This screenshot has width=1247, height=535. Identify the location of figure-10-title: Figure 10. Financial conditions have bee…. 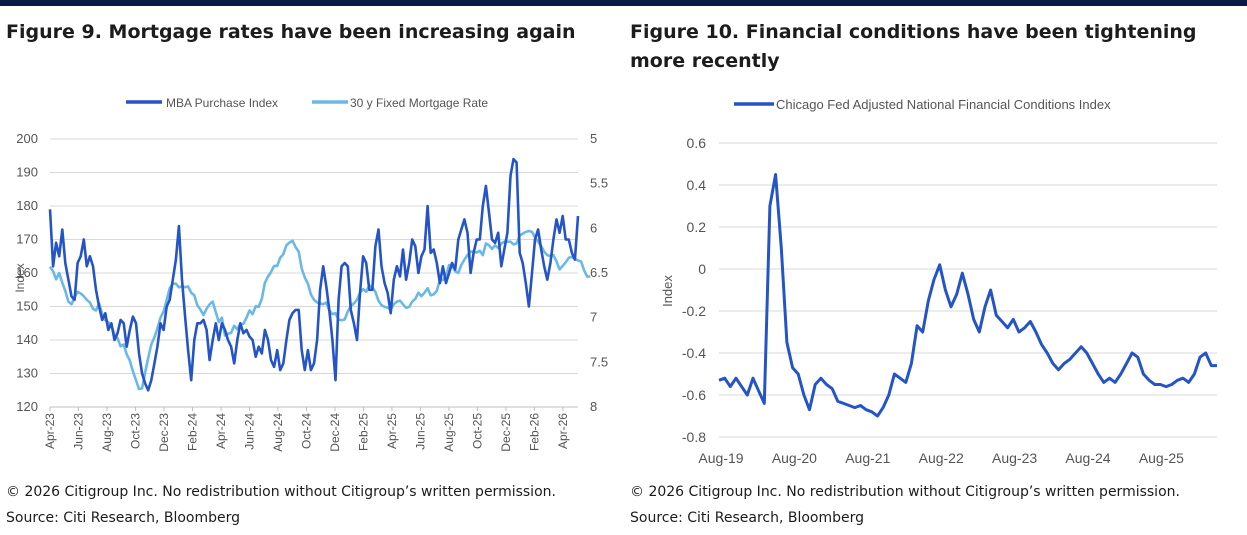
(913, 46).